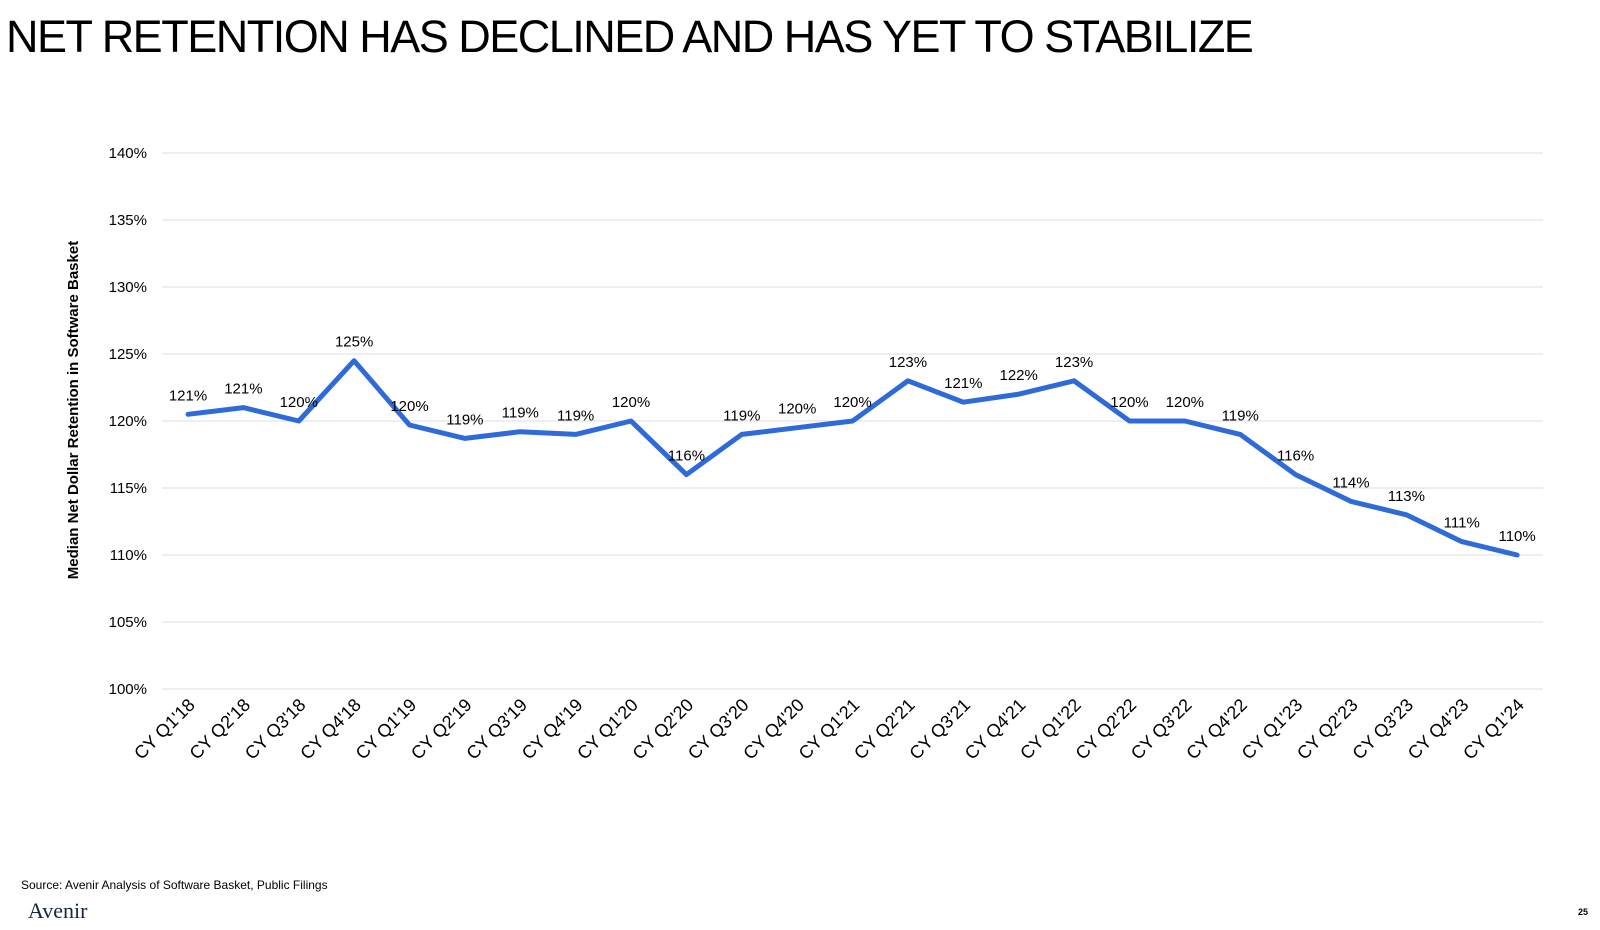 The image size is (1600, 930). I want to click on y-tick-label: 100%, so click(128, 689).